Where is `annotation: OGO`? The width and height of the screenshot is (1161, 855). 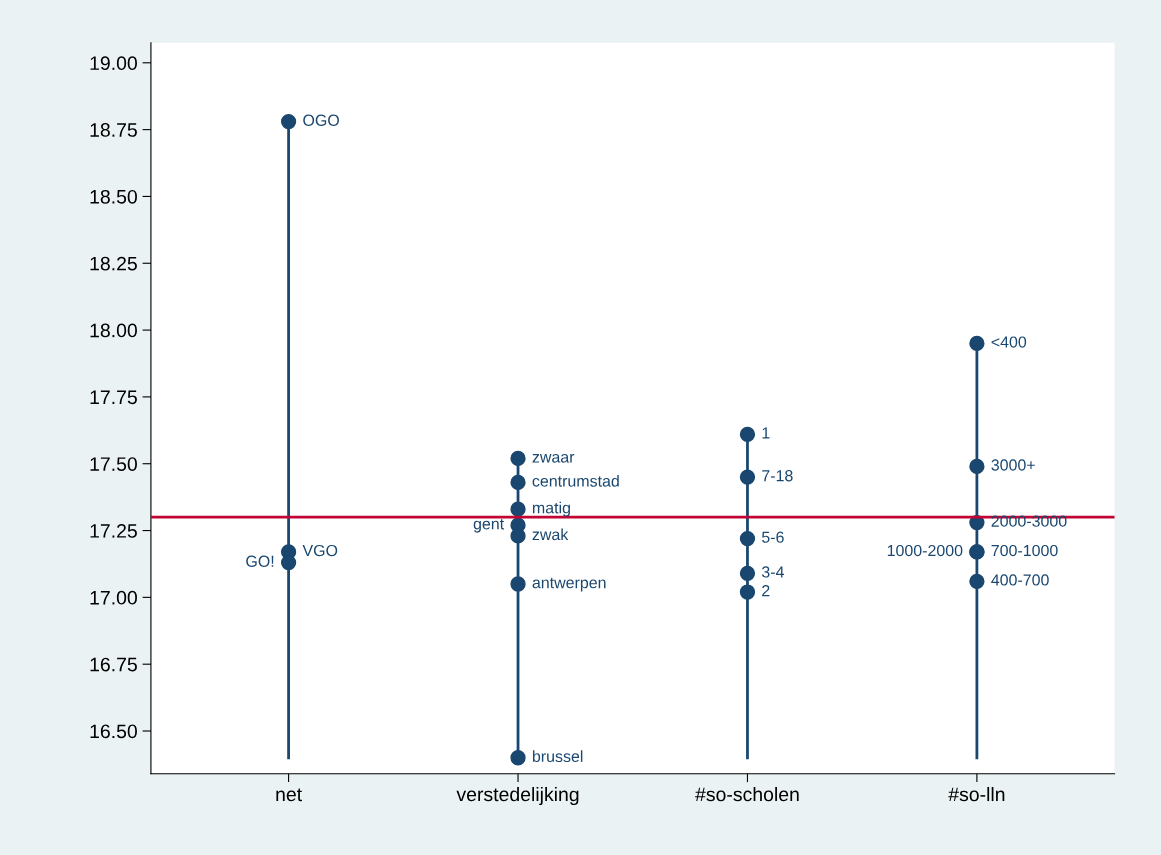
annotation: OGO is located at coordinates (321, 120).